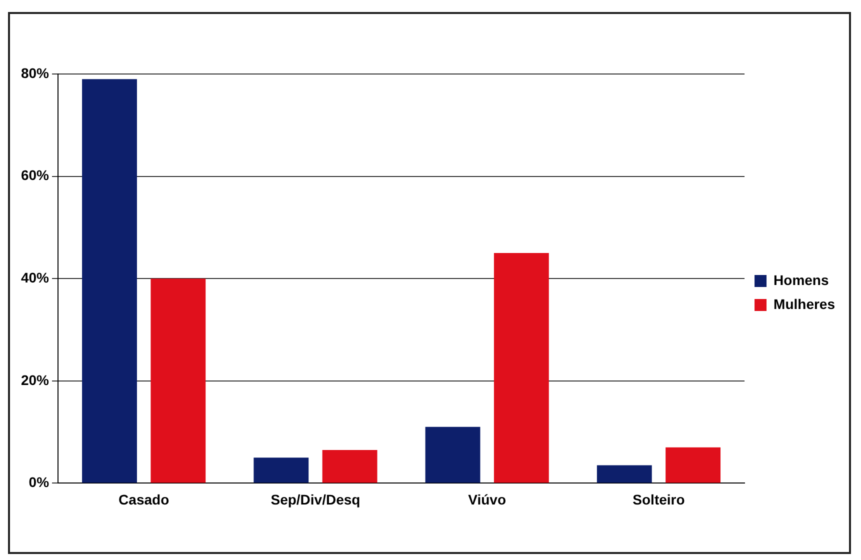 This screenshot has width=861, height=560. I want to click on legend-label: Homens, so click(801, 280).